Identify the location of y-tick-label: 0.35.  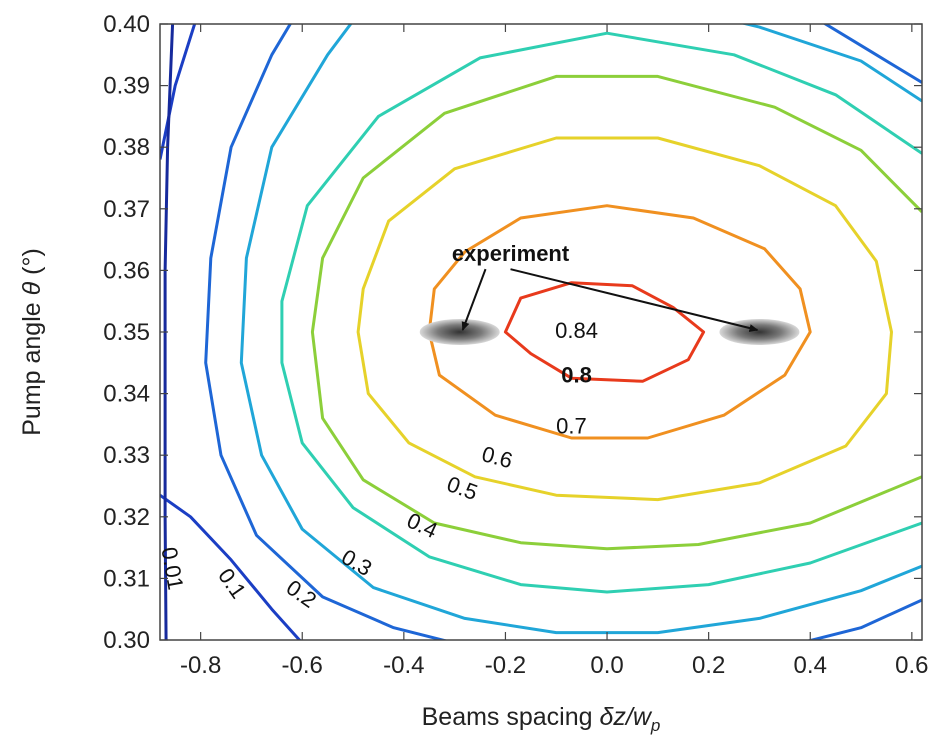
(126, 332).